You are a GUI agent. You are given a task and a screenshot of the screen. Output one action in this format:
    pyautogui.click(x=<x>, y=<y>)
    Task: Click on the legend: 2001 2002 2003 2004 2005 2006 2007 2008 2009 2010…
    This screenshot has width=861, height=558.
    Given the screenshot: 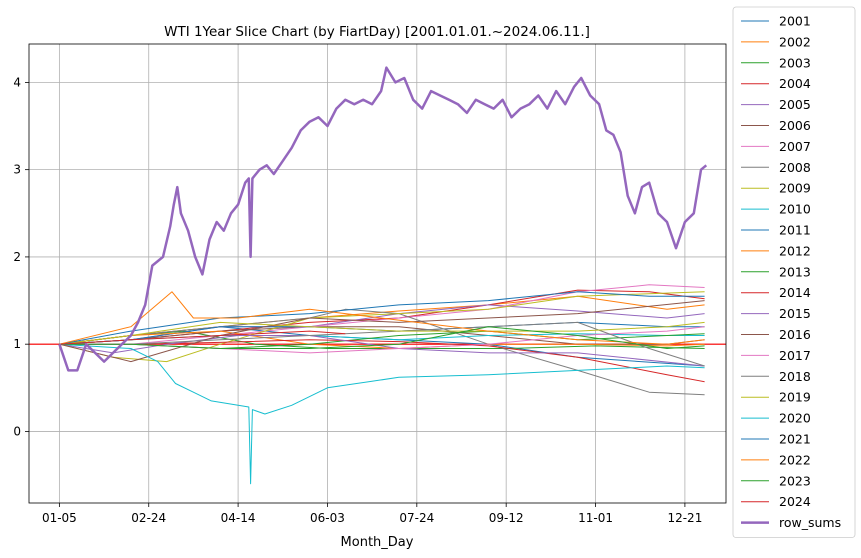 What is the action you would take?
    pyautogui.click(x=794, y=272)
    